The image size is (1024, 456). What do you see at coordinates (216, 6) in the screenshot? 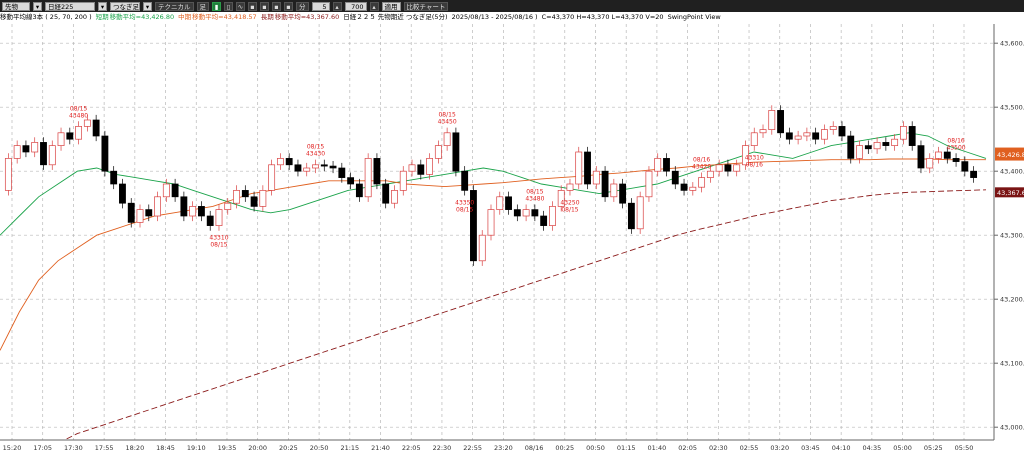
I see `candle-chart-icon: ▮` at bounding box center [216, 6].